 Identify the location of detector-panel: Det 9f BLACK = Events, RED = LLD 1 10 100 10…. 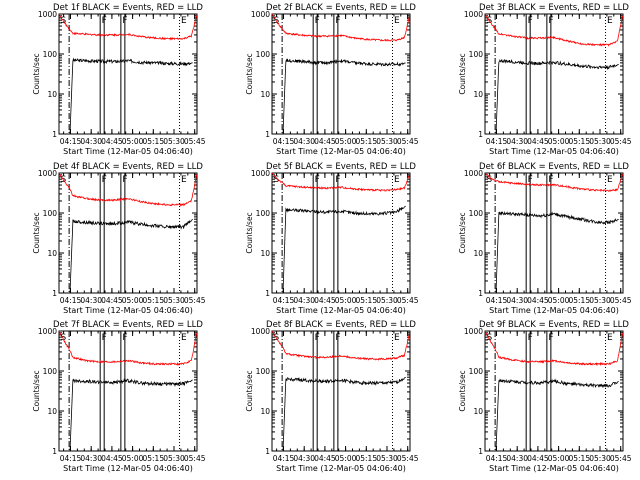
(545, 396).